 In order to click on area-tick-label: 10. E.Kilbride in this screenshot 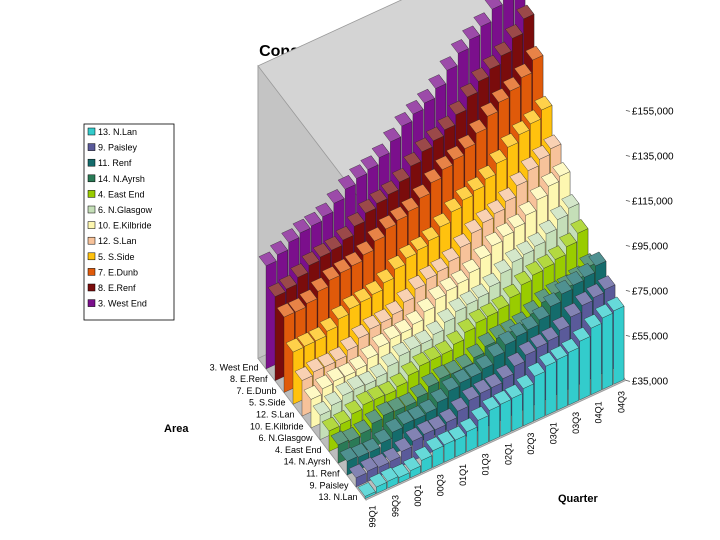, I will do `click(277, 426)`.